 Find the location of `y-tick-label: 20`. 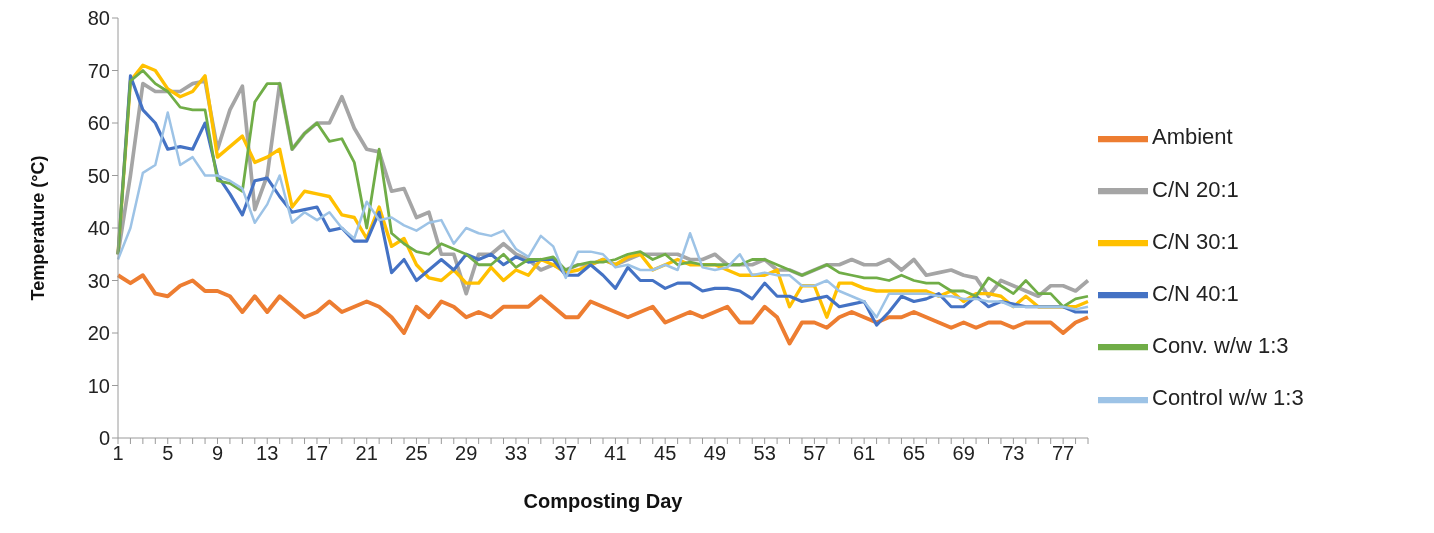

y-tick-label: 20 is located at coordinates (98, 333).